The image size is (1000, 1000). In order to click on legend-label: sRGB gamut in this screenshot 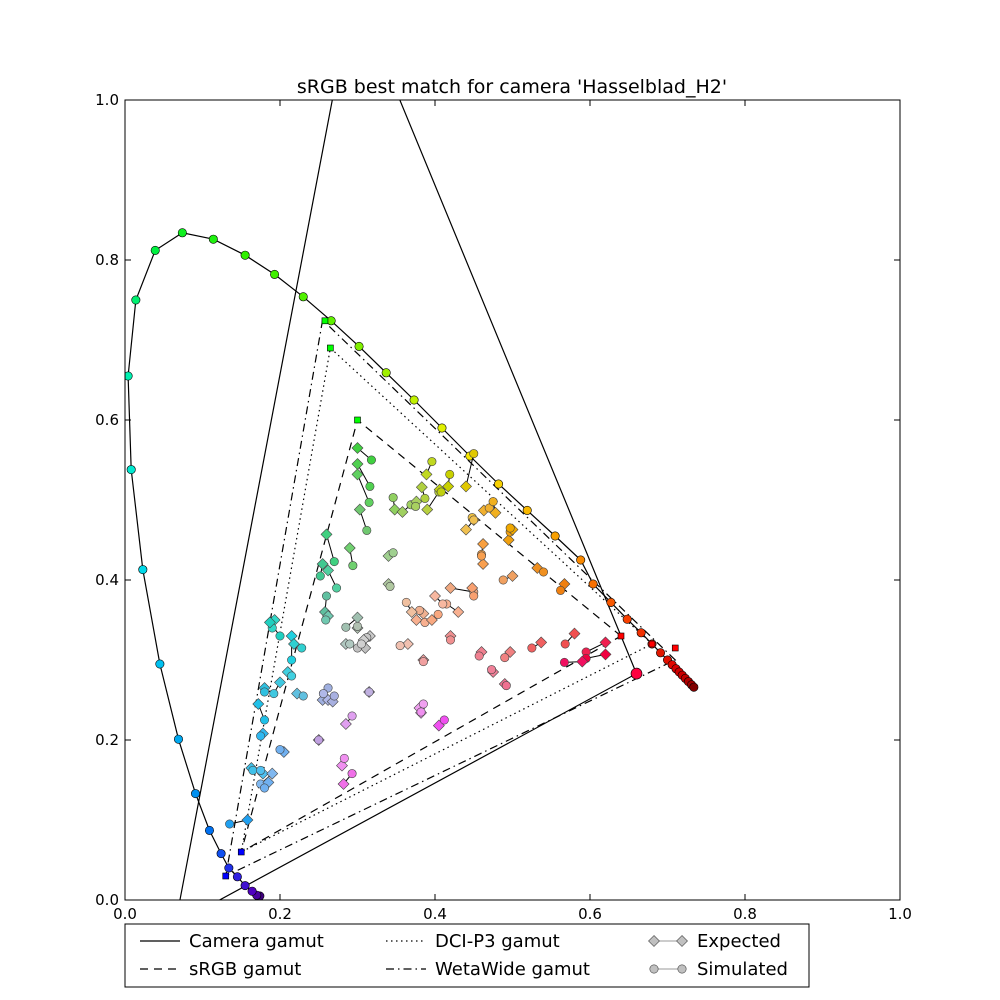, I will do `click(245, 969)`.